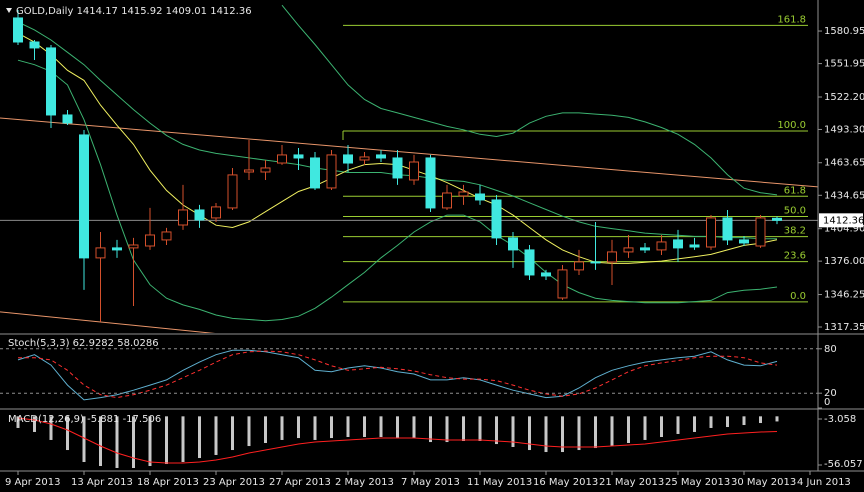  Describe the element at coordinates (565, 482) in the screenshot. I see `x-tick-label: 16 May 2013` at that location.